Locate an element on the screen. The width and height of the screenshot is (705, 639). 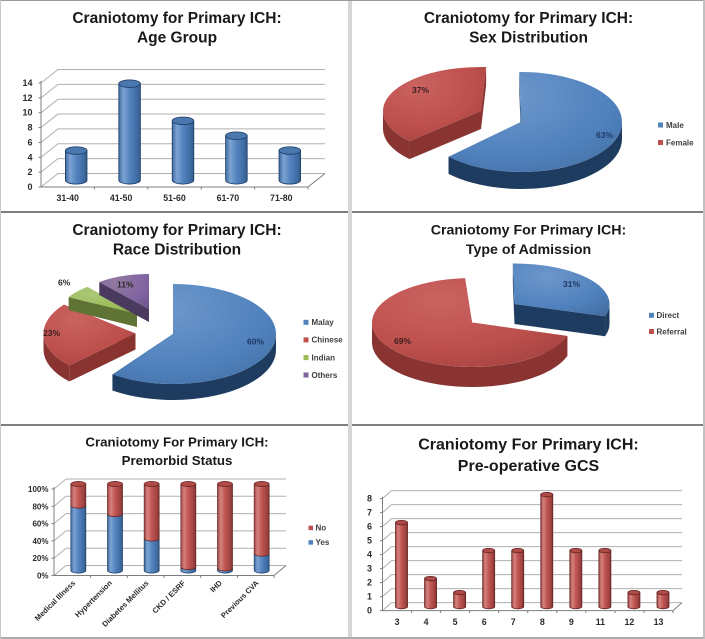
svg-text: No is located at coordinates (321, 528).